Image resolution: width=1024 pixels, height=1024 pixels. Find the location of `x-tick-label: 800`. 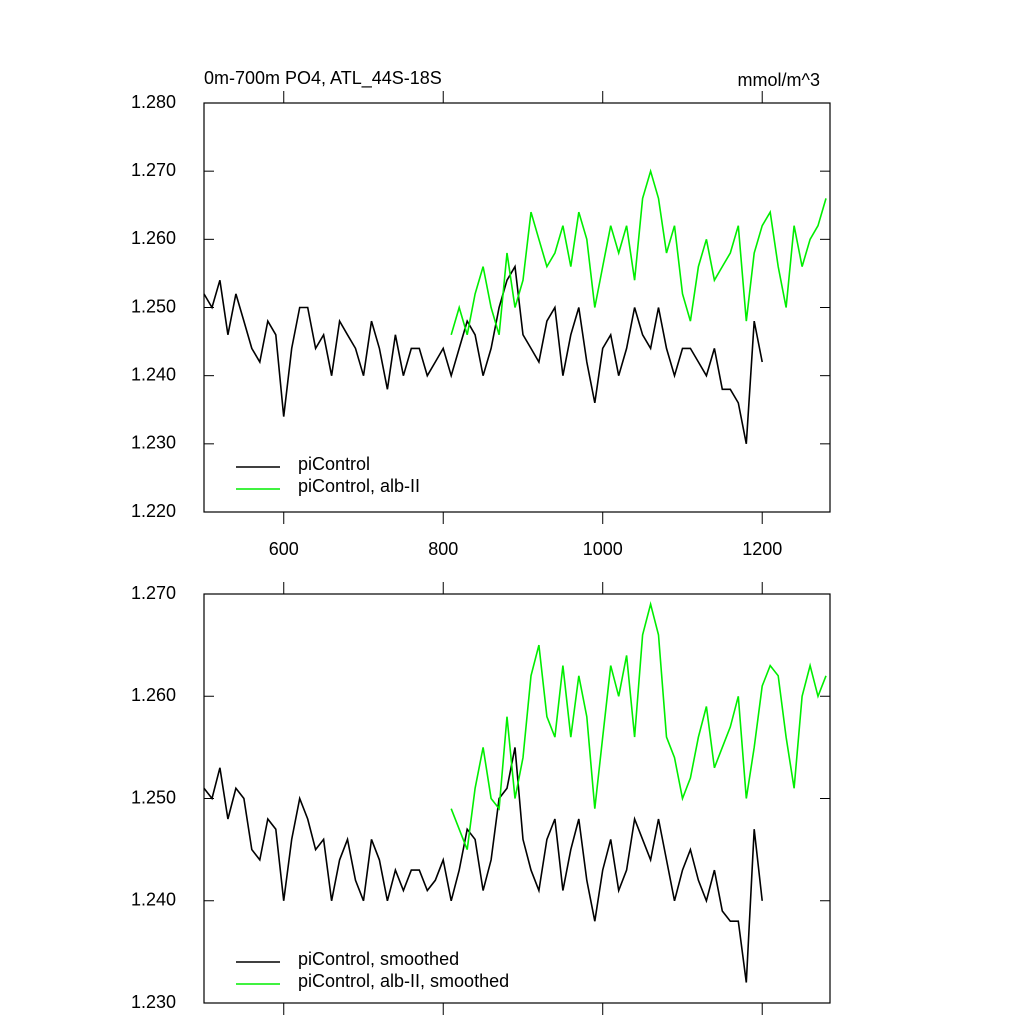

x-tick-label: 800 is located at coordinates (443, 549).